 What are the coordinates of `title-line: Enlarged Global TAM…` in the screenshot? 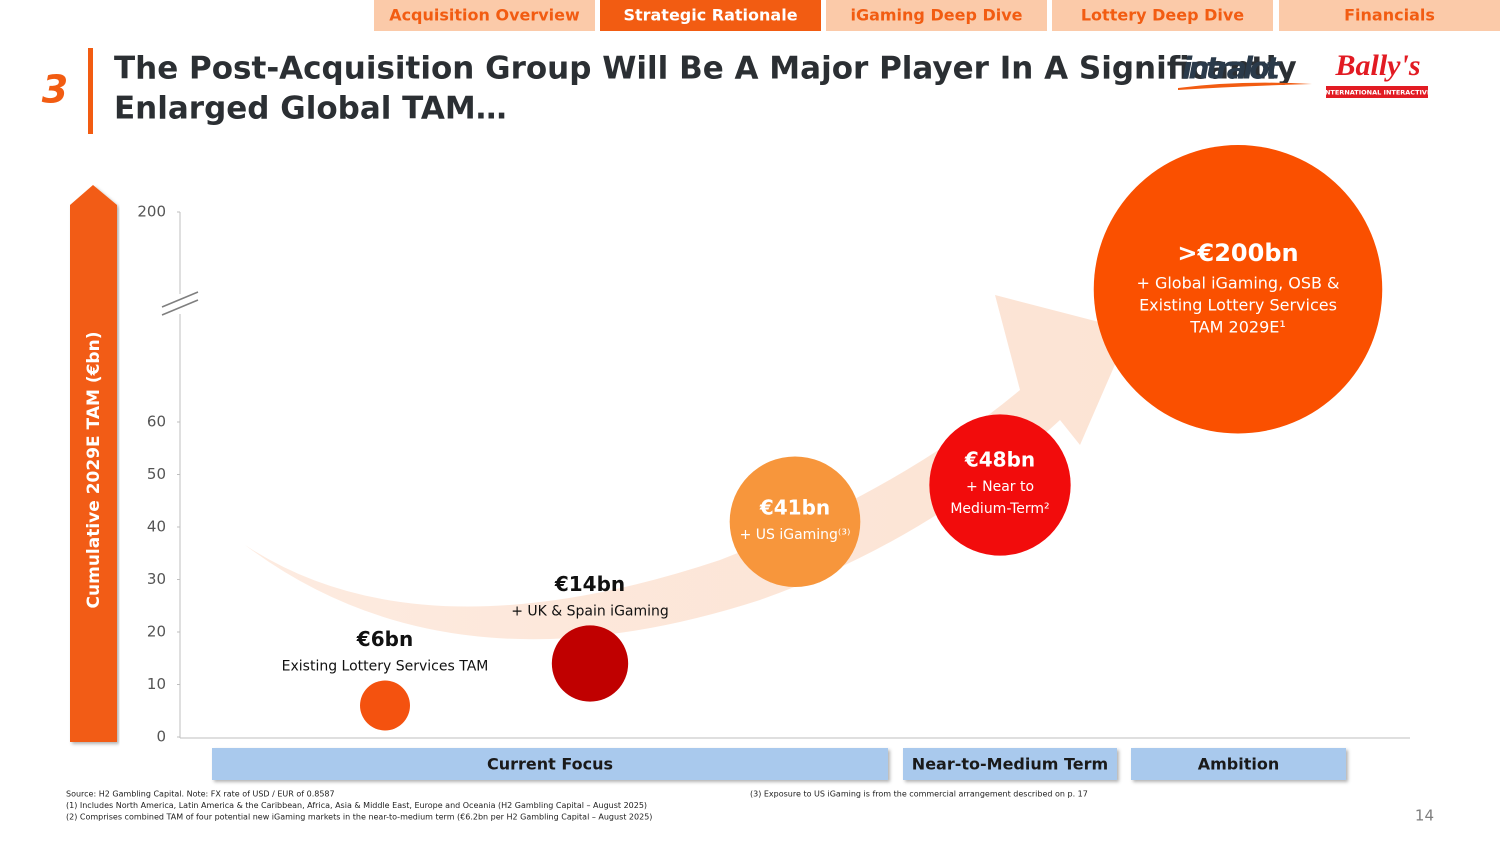 It's located at (310, 109).